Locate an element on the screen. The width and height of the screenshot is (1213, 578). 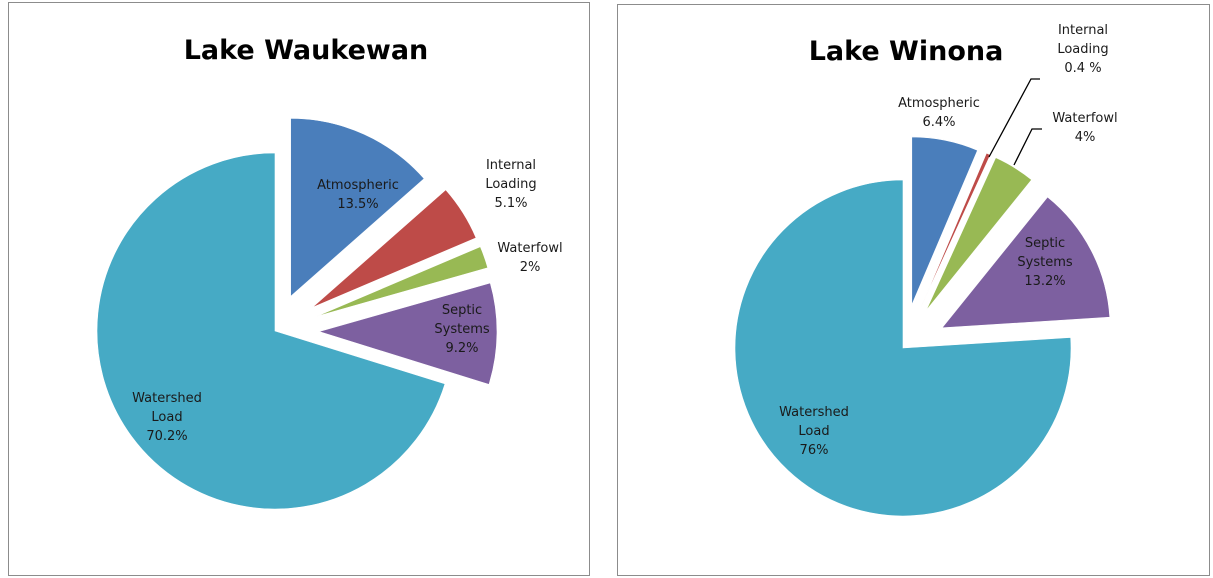
data-label-waterfowl: Waterfowl 2% is located at coordinates (529, 258).